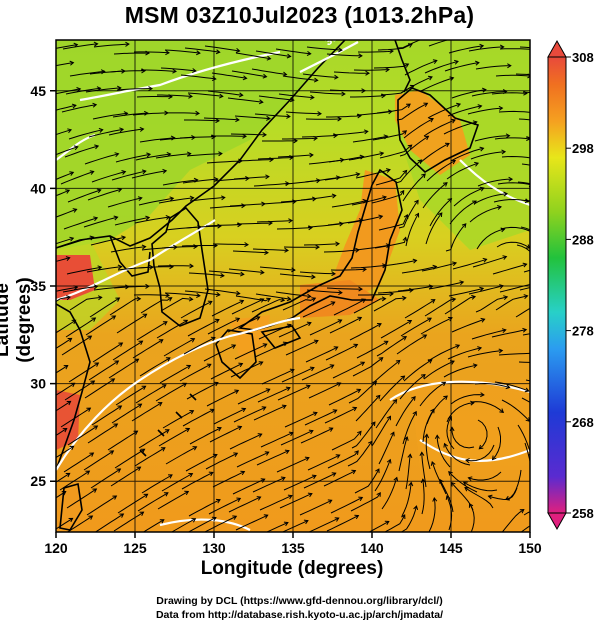  I want to click on y-tick-label: 40, so click(38, 188).